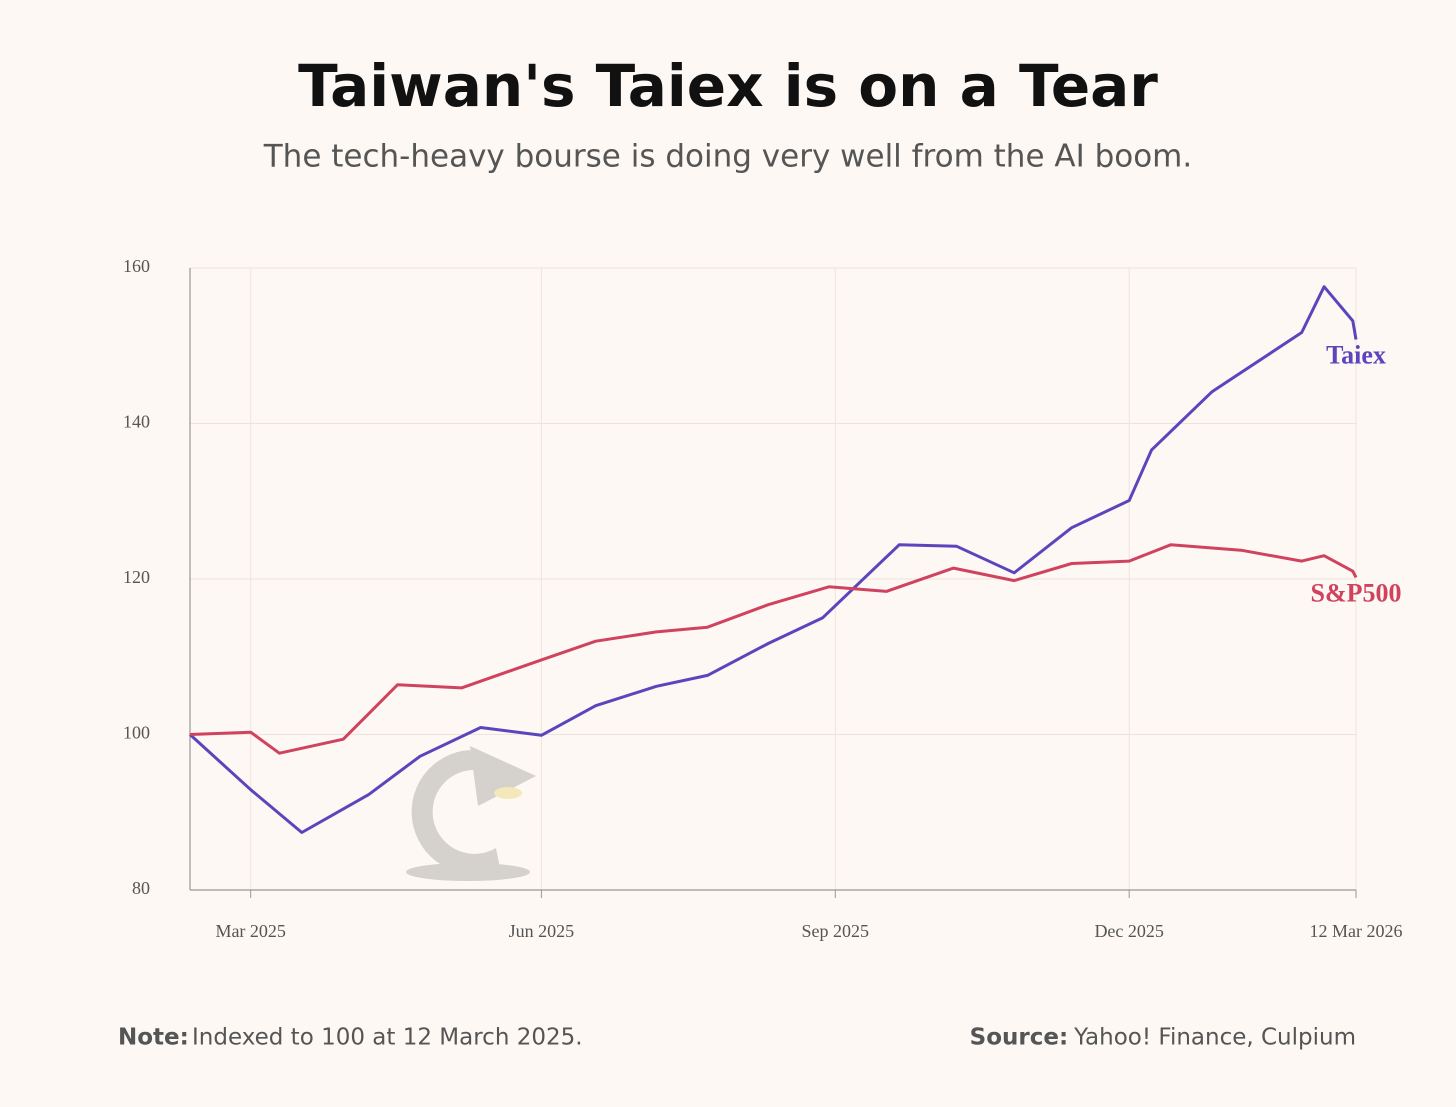 This screenshot has width=1456, height=1107. Describe the element at coordinates (1214, 1038) in the screenshot. I see `source-text: Yahoo! Finance, Culpium` at that location.